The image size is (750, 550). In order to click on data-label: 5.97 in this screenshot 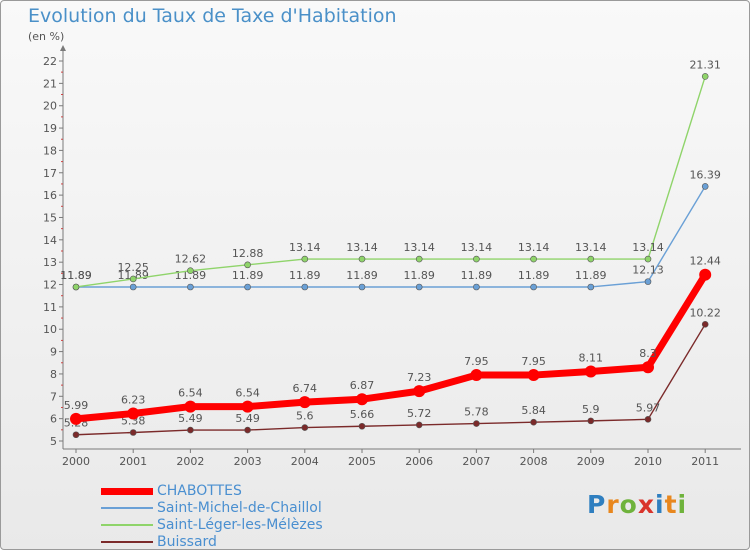, I will do `click(648, 407)`.